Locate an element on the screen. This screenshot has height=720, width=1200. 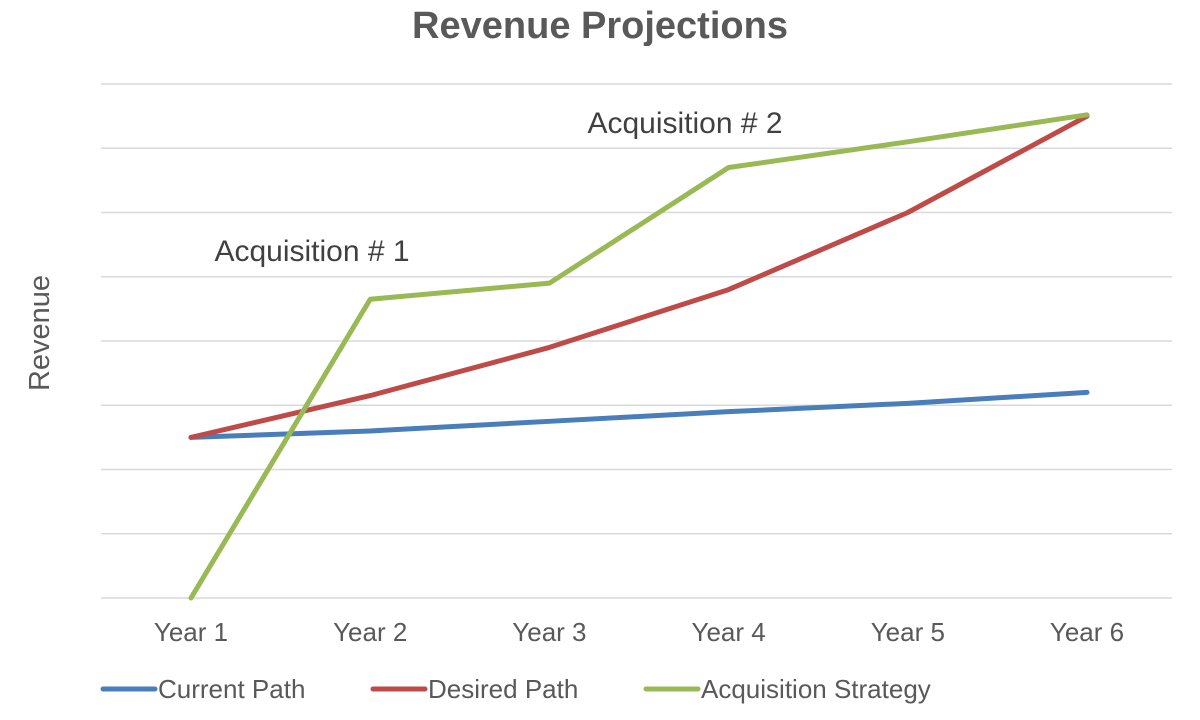
x-axis-tick-labels: Year 1 Year 2 Year 3 Year 4 Year 5 Year 6 is located at coordinates (639, 632).